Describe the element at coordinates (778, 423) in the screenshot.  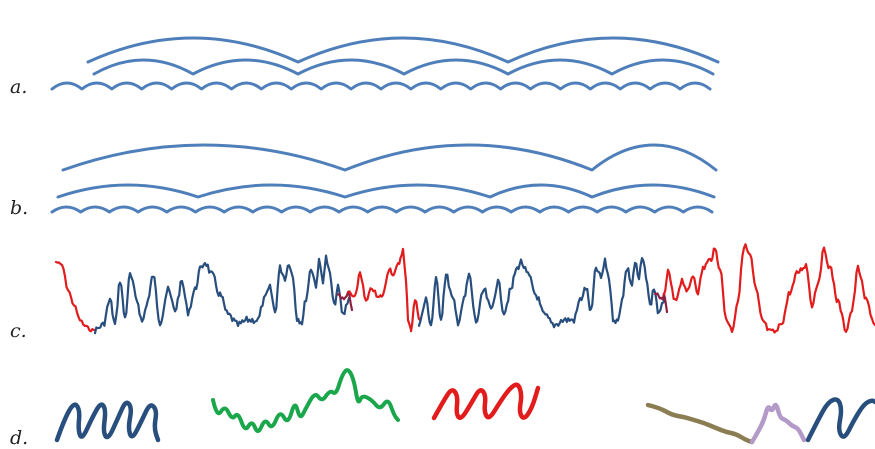
I see `row-d-lilac-stroke` at that location.